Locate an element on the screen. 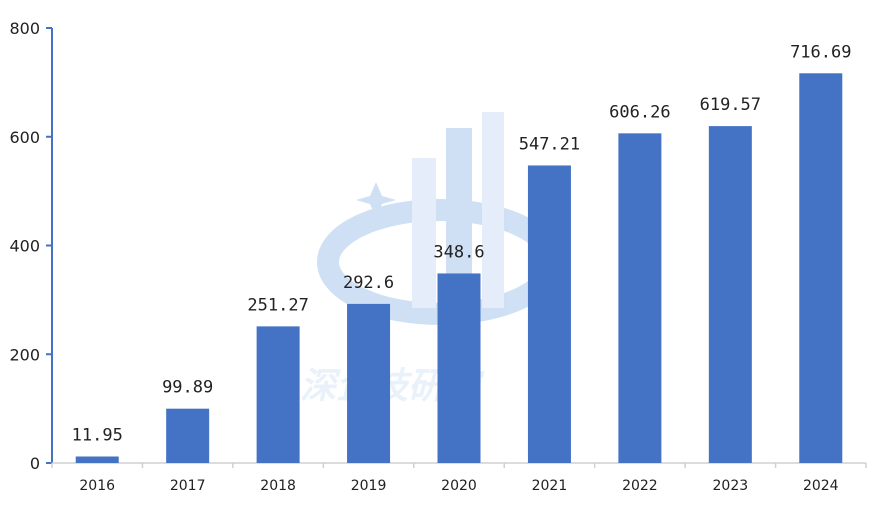  data-label-2017: 99.89 is located at coordinates (187, 388).